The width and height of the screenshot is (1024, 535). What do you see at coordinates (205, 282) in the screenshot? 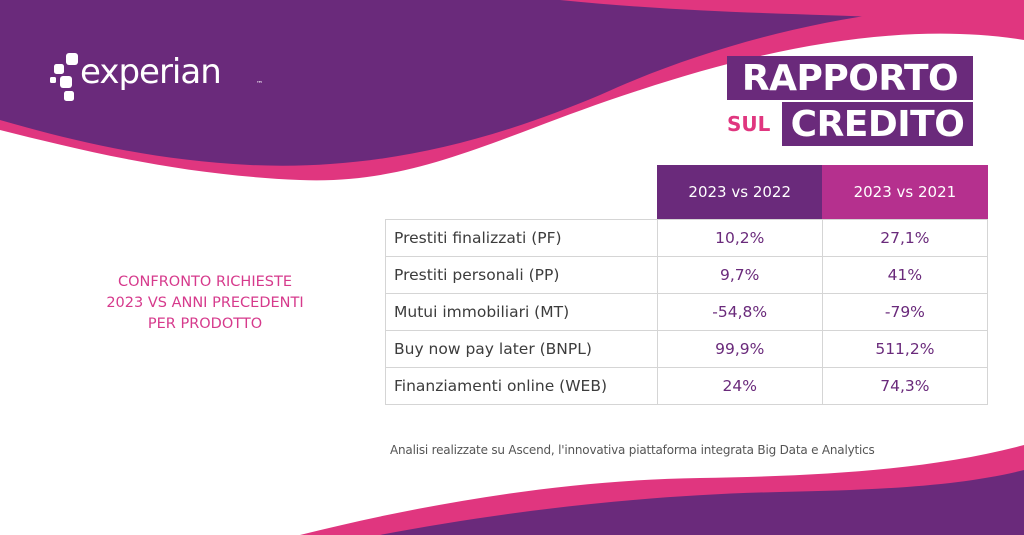
I see `heading-line-1: CONFRONTO RICHIESTE` at bounding box center [205, 282].